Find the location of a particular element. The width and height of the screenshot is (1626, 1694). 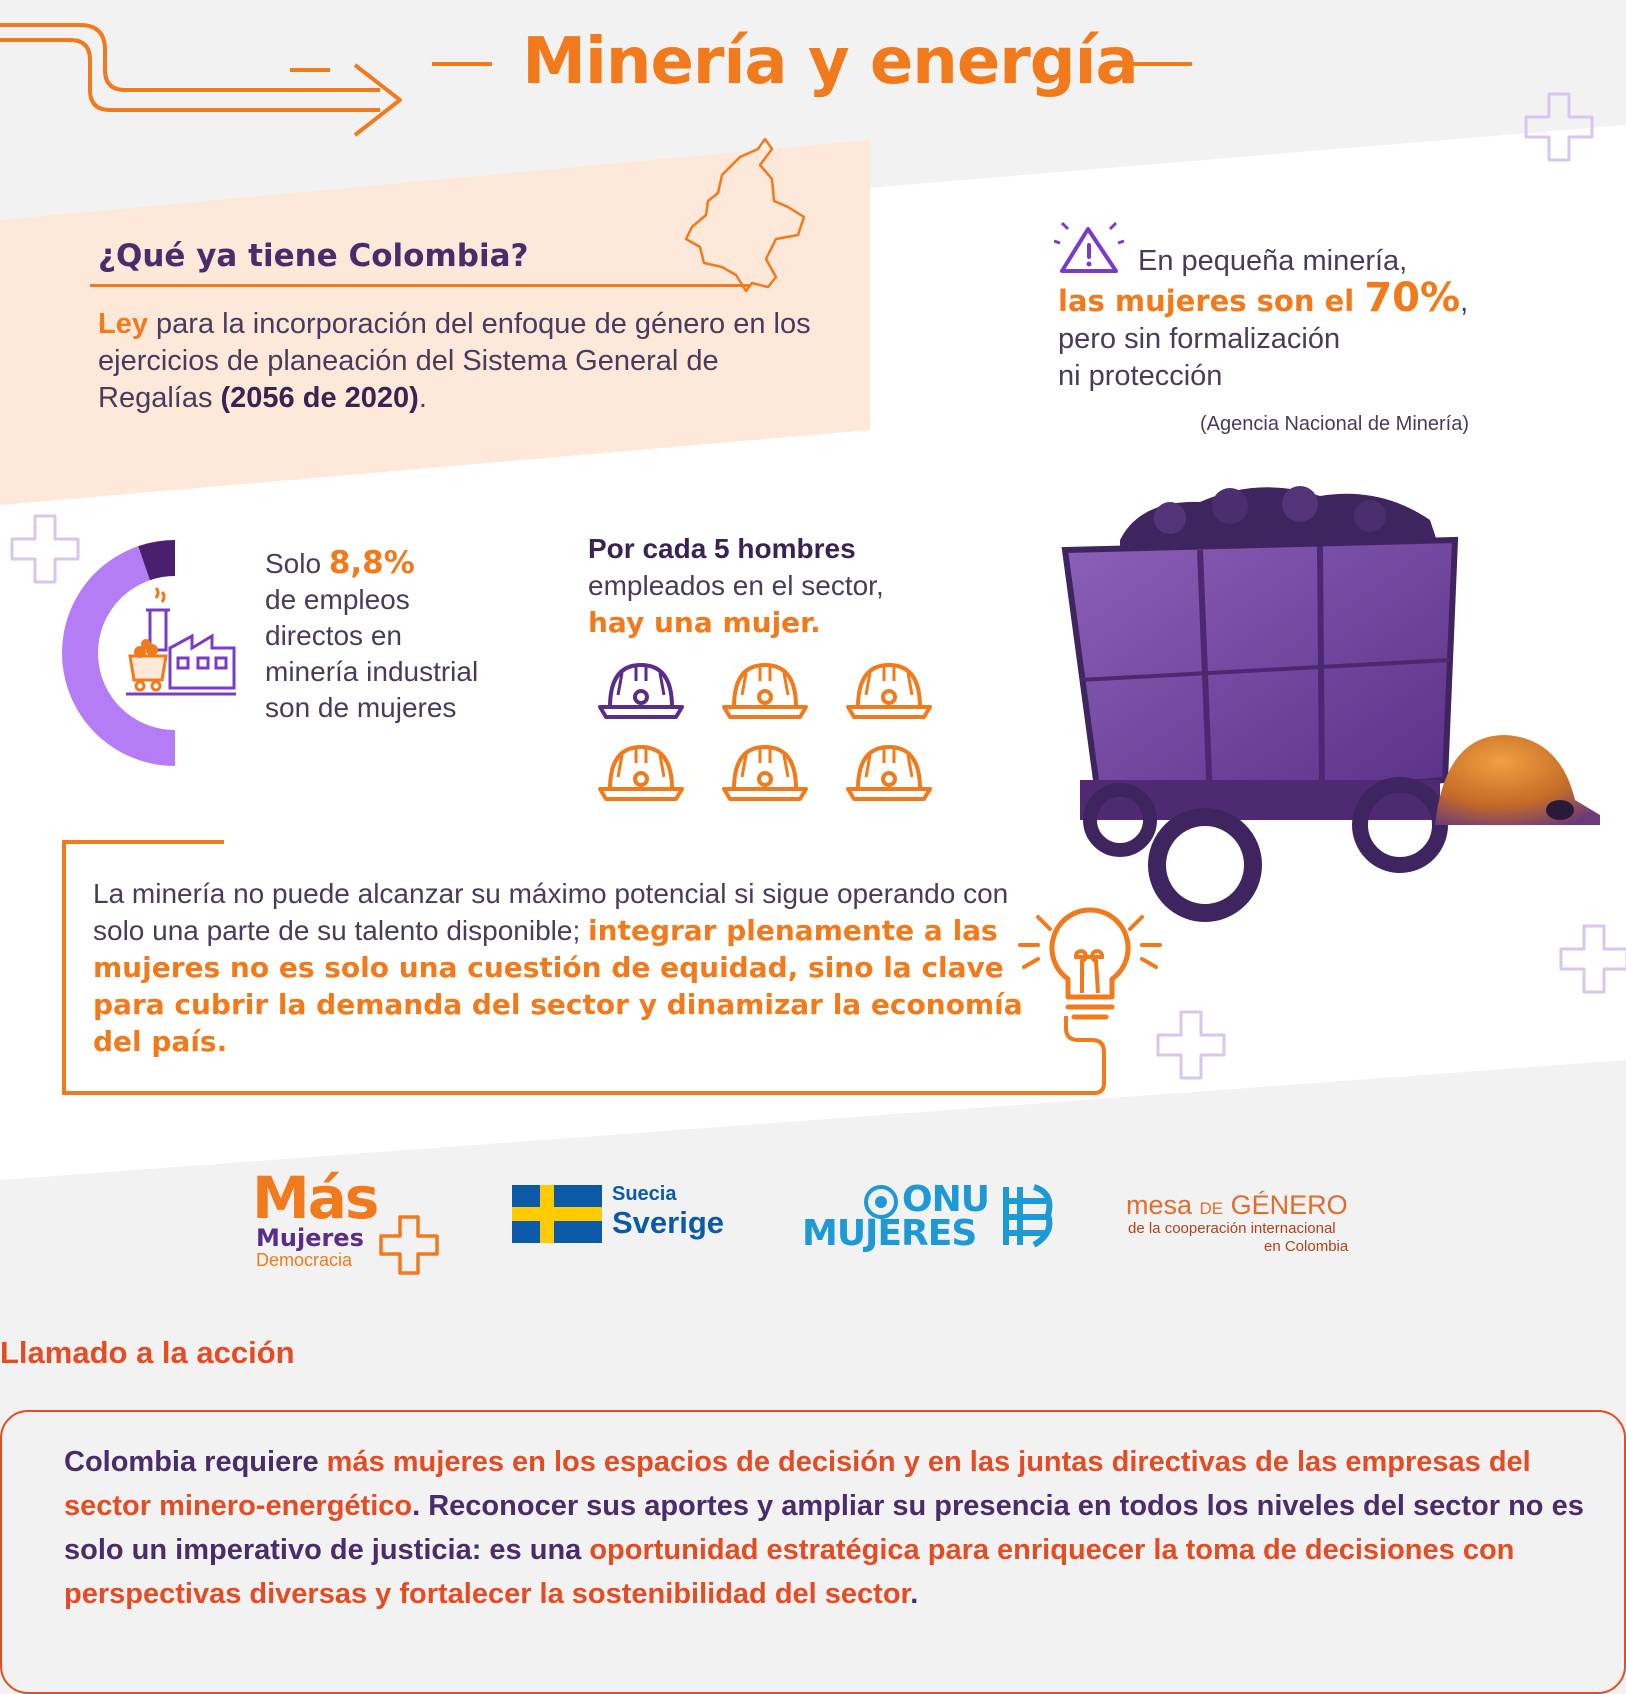

helmet-grid is located at coordinates (768, 732).